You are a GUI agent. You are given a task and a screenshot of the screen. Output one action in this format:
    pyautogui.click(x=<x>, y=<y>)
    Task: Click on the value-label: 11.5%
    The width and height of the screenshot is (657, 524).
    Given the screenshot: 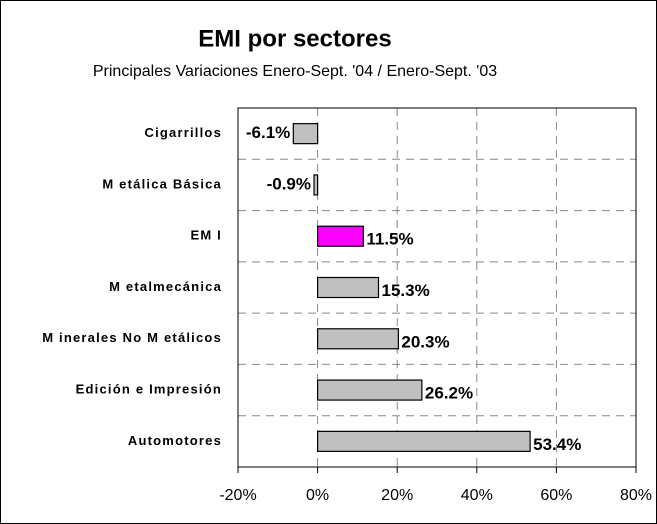 What is the action you would take?
    pyautogui.click(x=389, y=239)
    